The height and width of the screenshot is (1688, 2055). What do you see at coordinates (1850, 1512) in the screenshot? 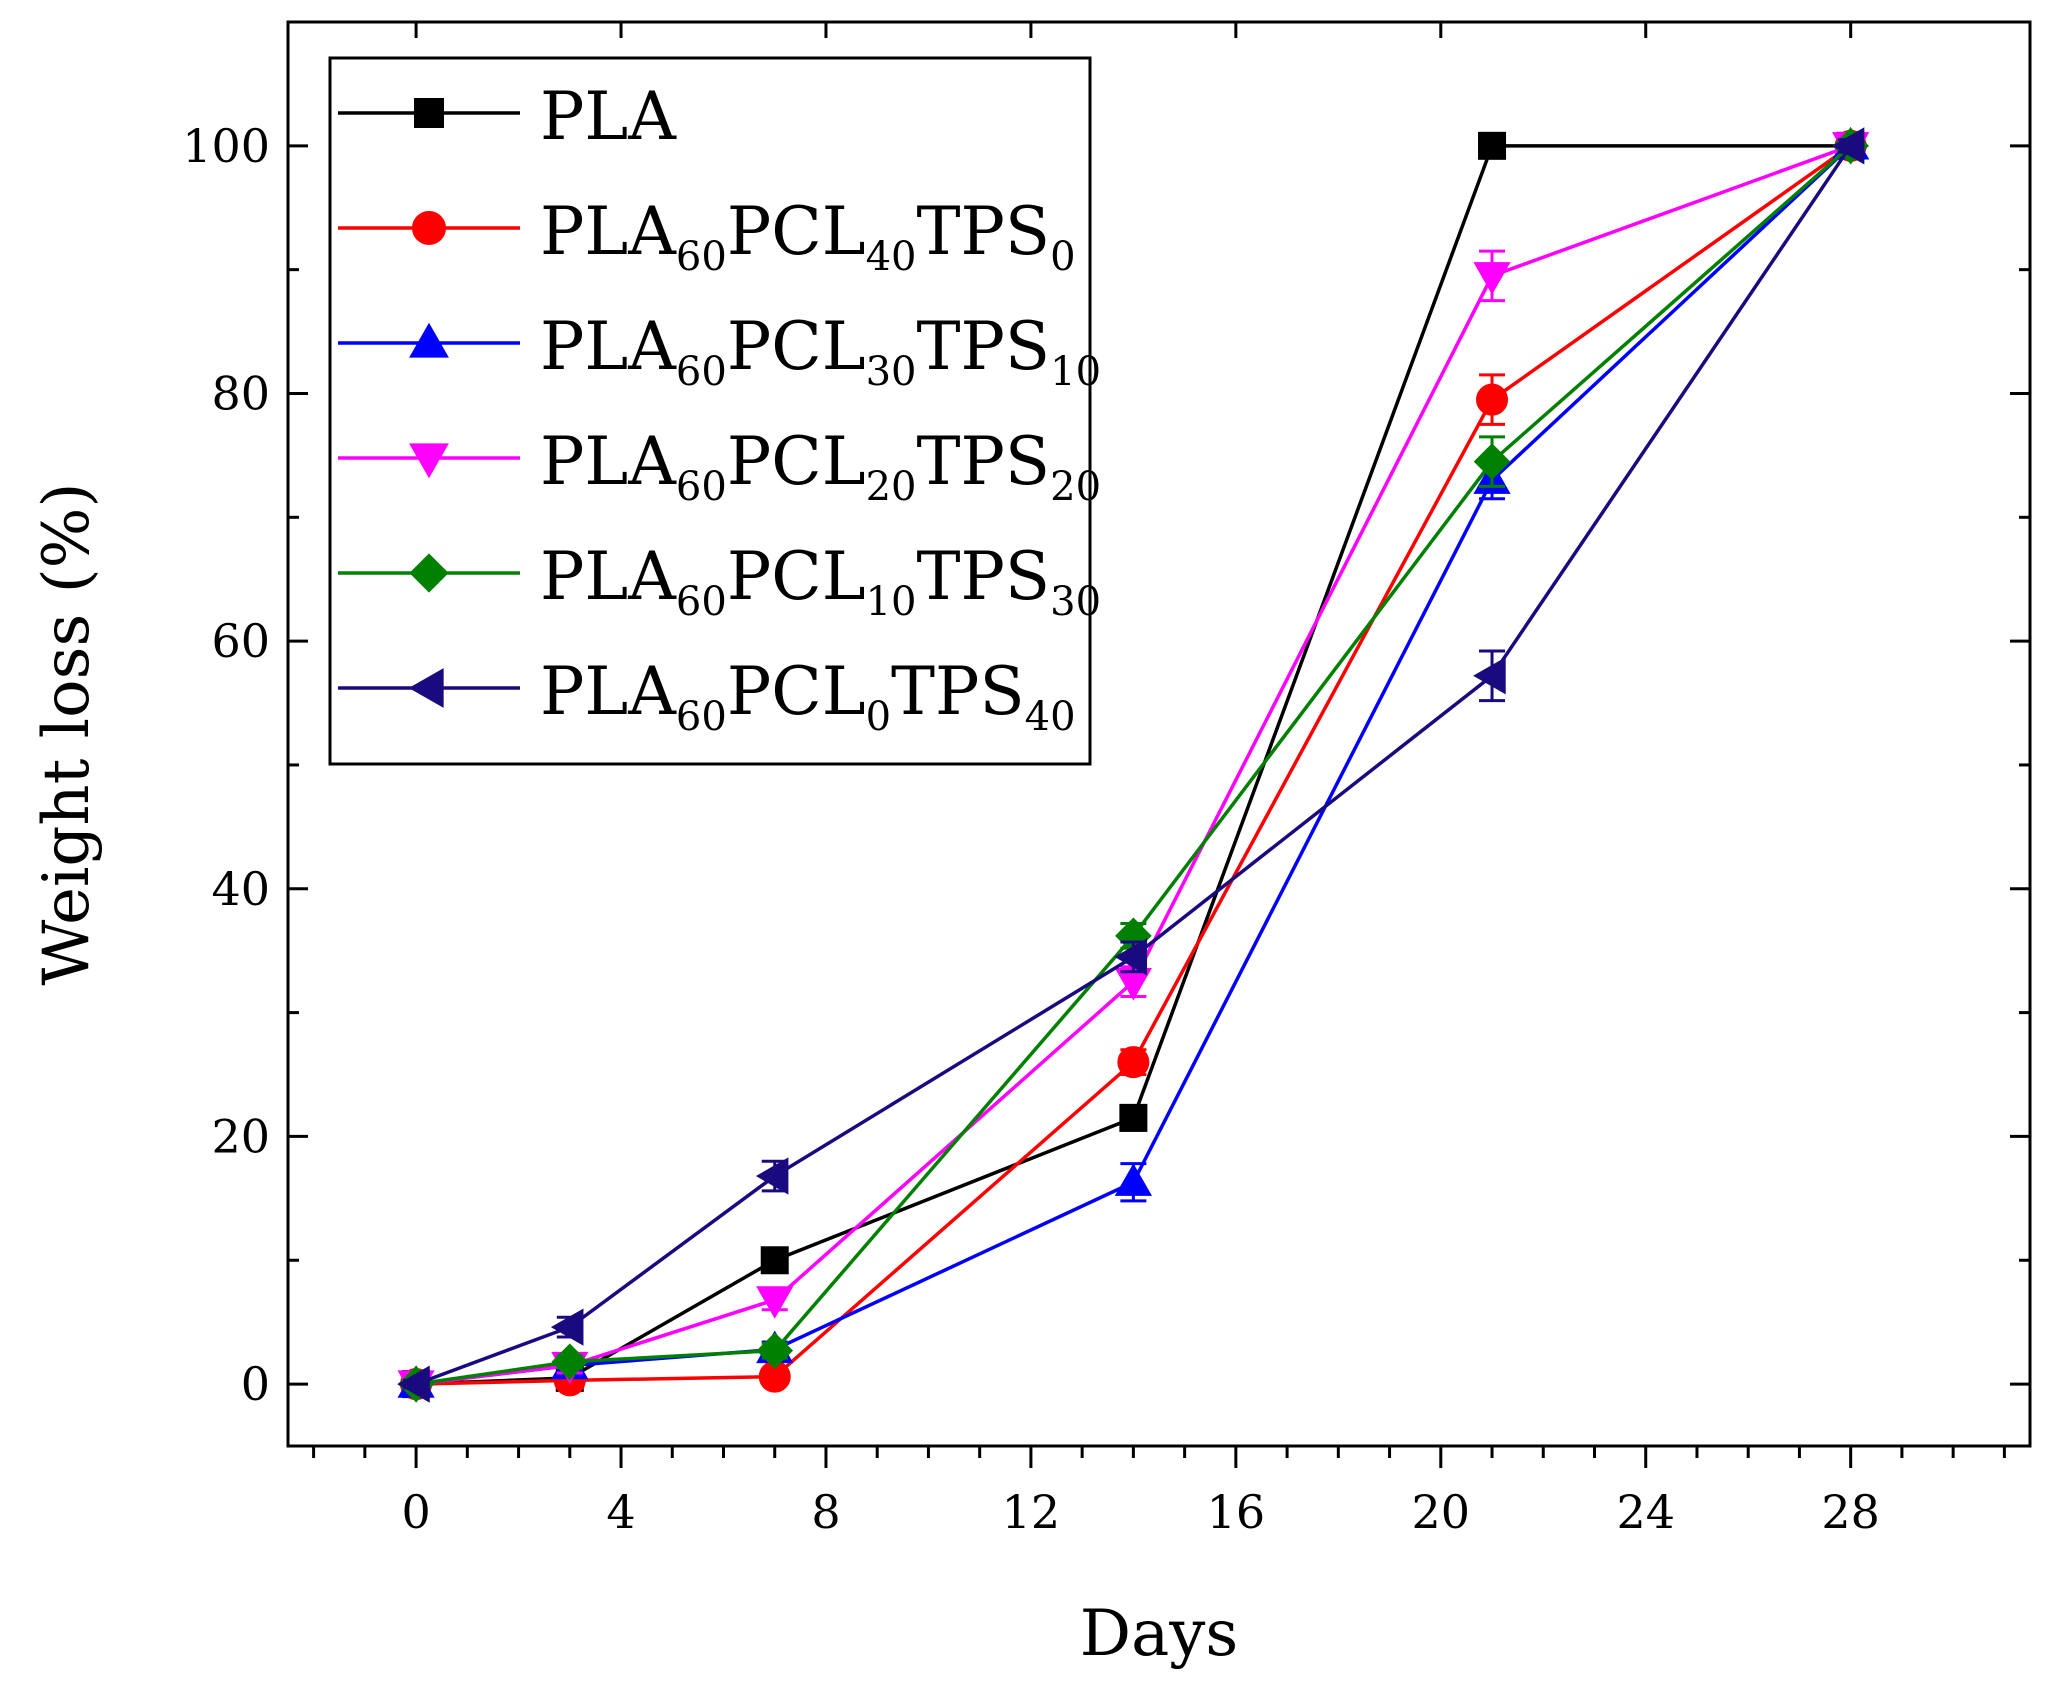
I see `x-tick-label: 28` at bounding box center [1850, 1512].